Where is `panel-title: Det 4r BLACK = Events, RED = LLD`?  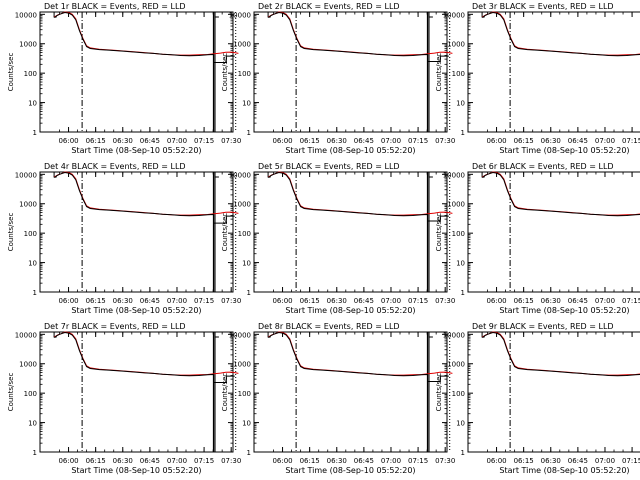
panel-title: Det 4r BLACK = Events, RED = LLD is located at coordinates (115, 166).